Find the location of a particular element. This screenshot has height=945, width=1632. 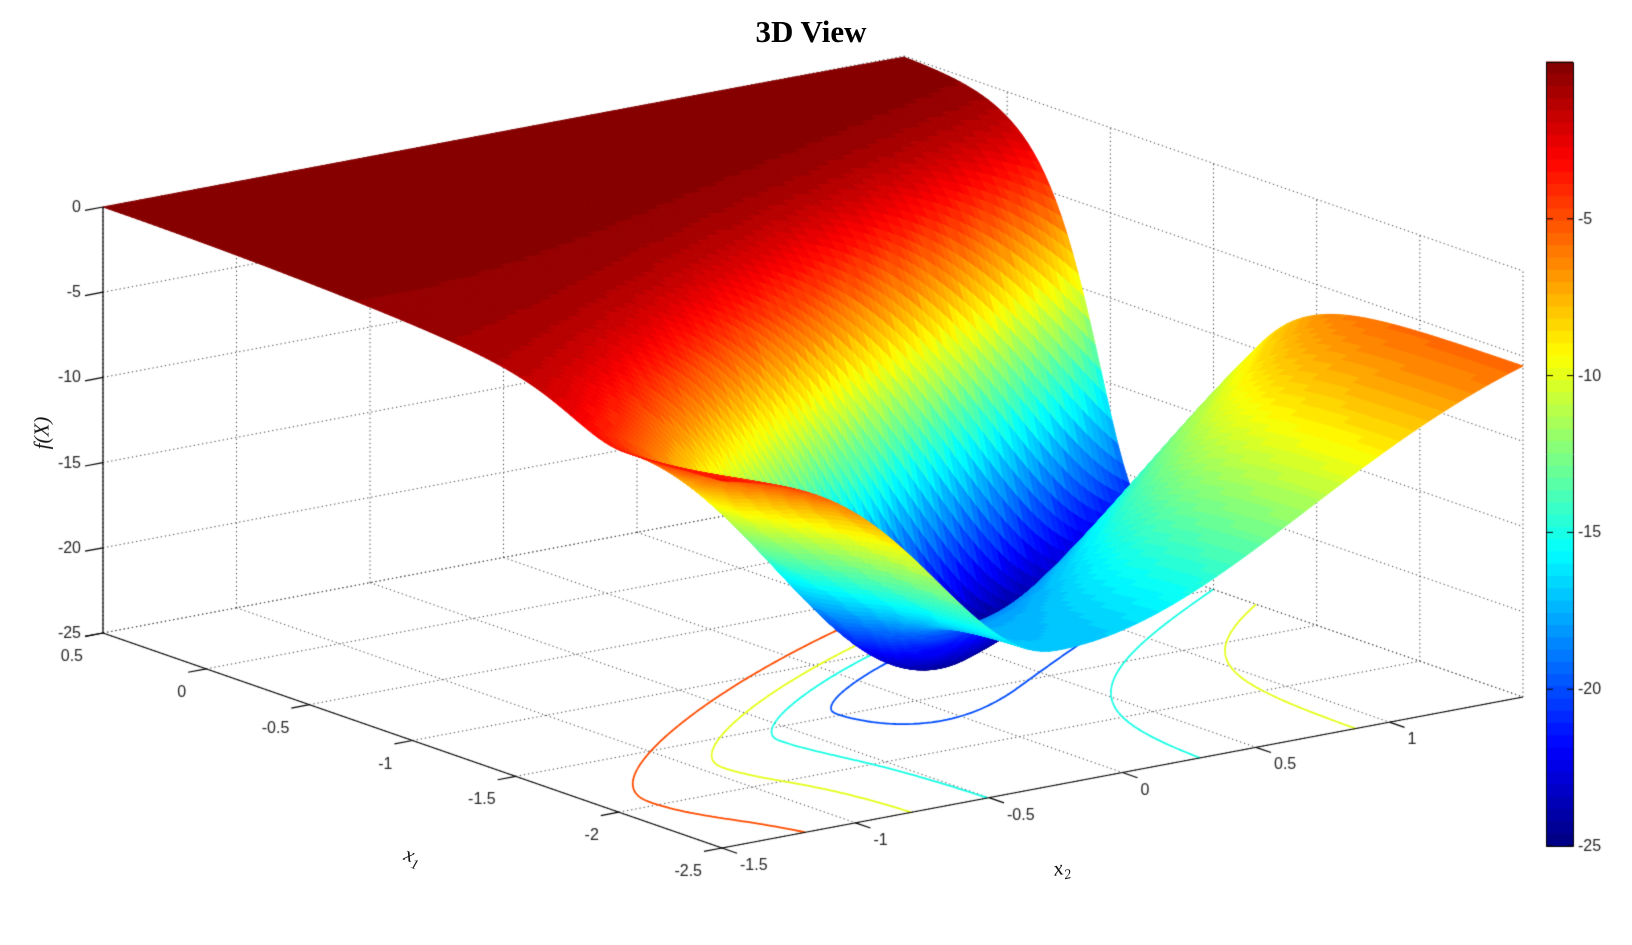

plot-title: 3D View is located at coordinates (811, 31).